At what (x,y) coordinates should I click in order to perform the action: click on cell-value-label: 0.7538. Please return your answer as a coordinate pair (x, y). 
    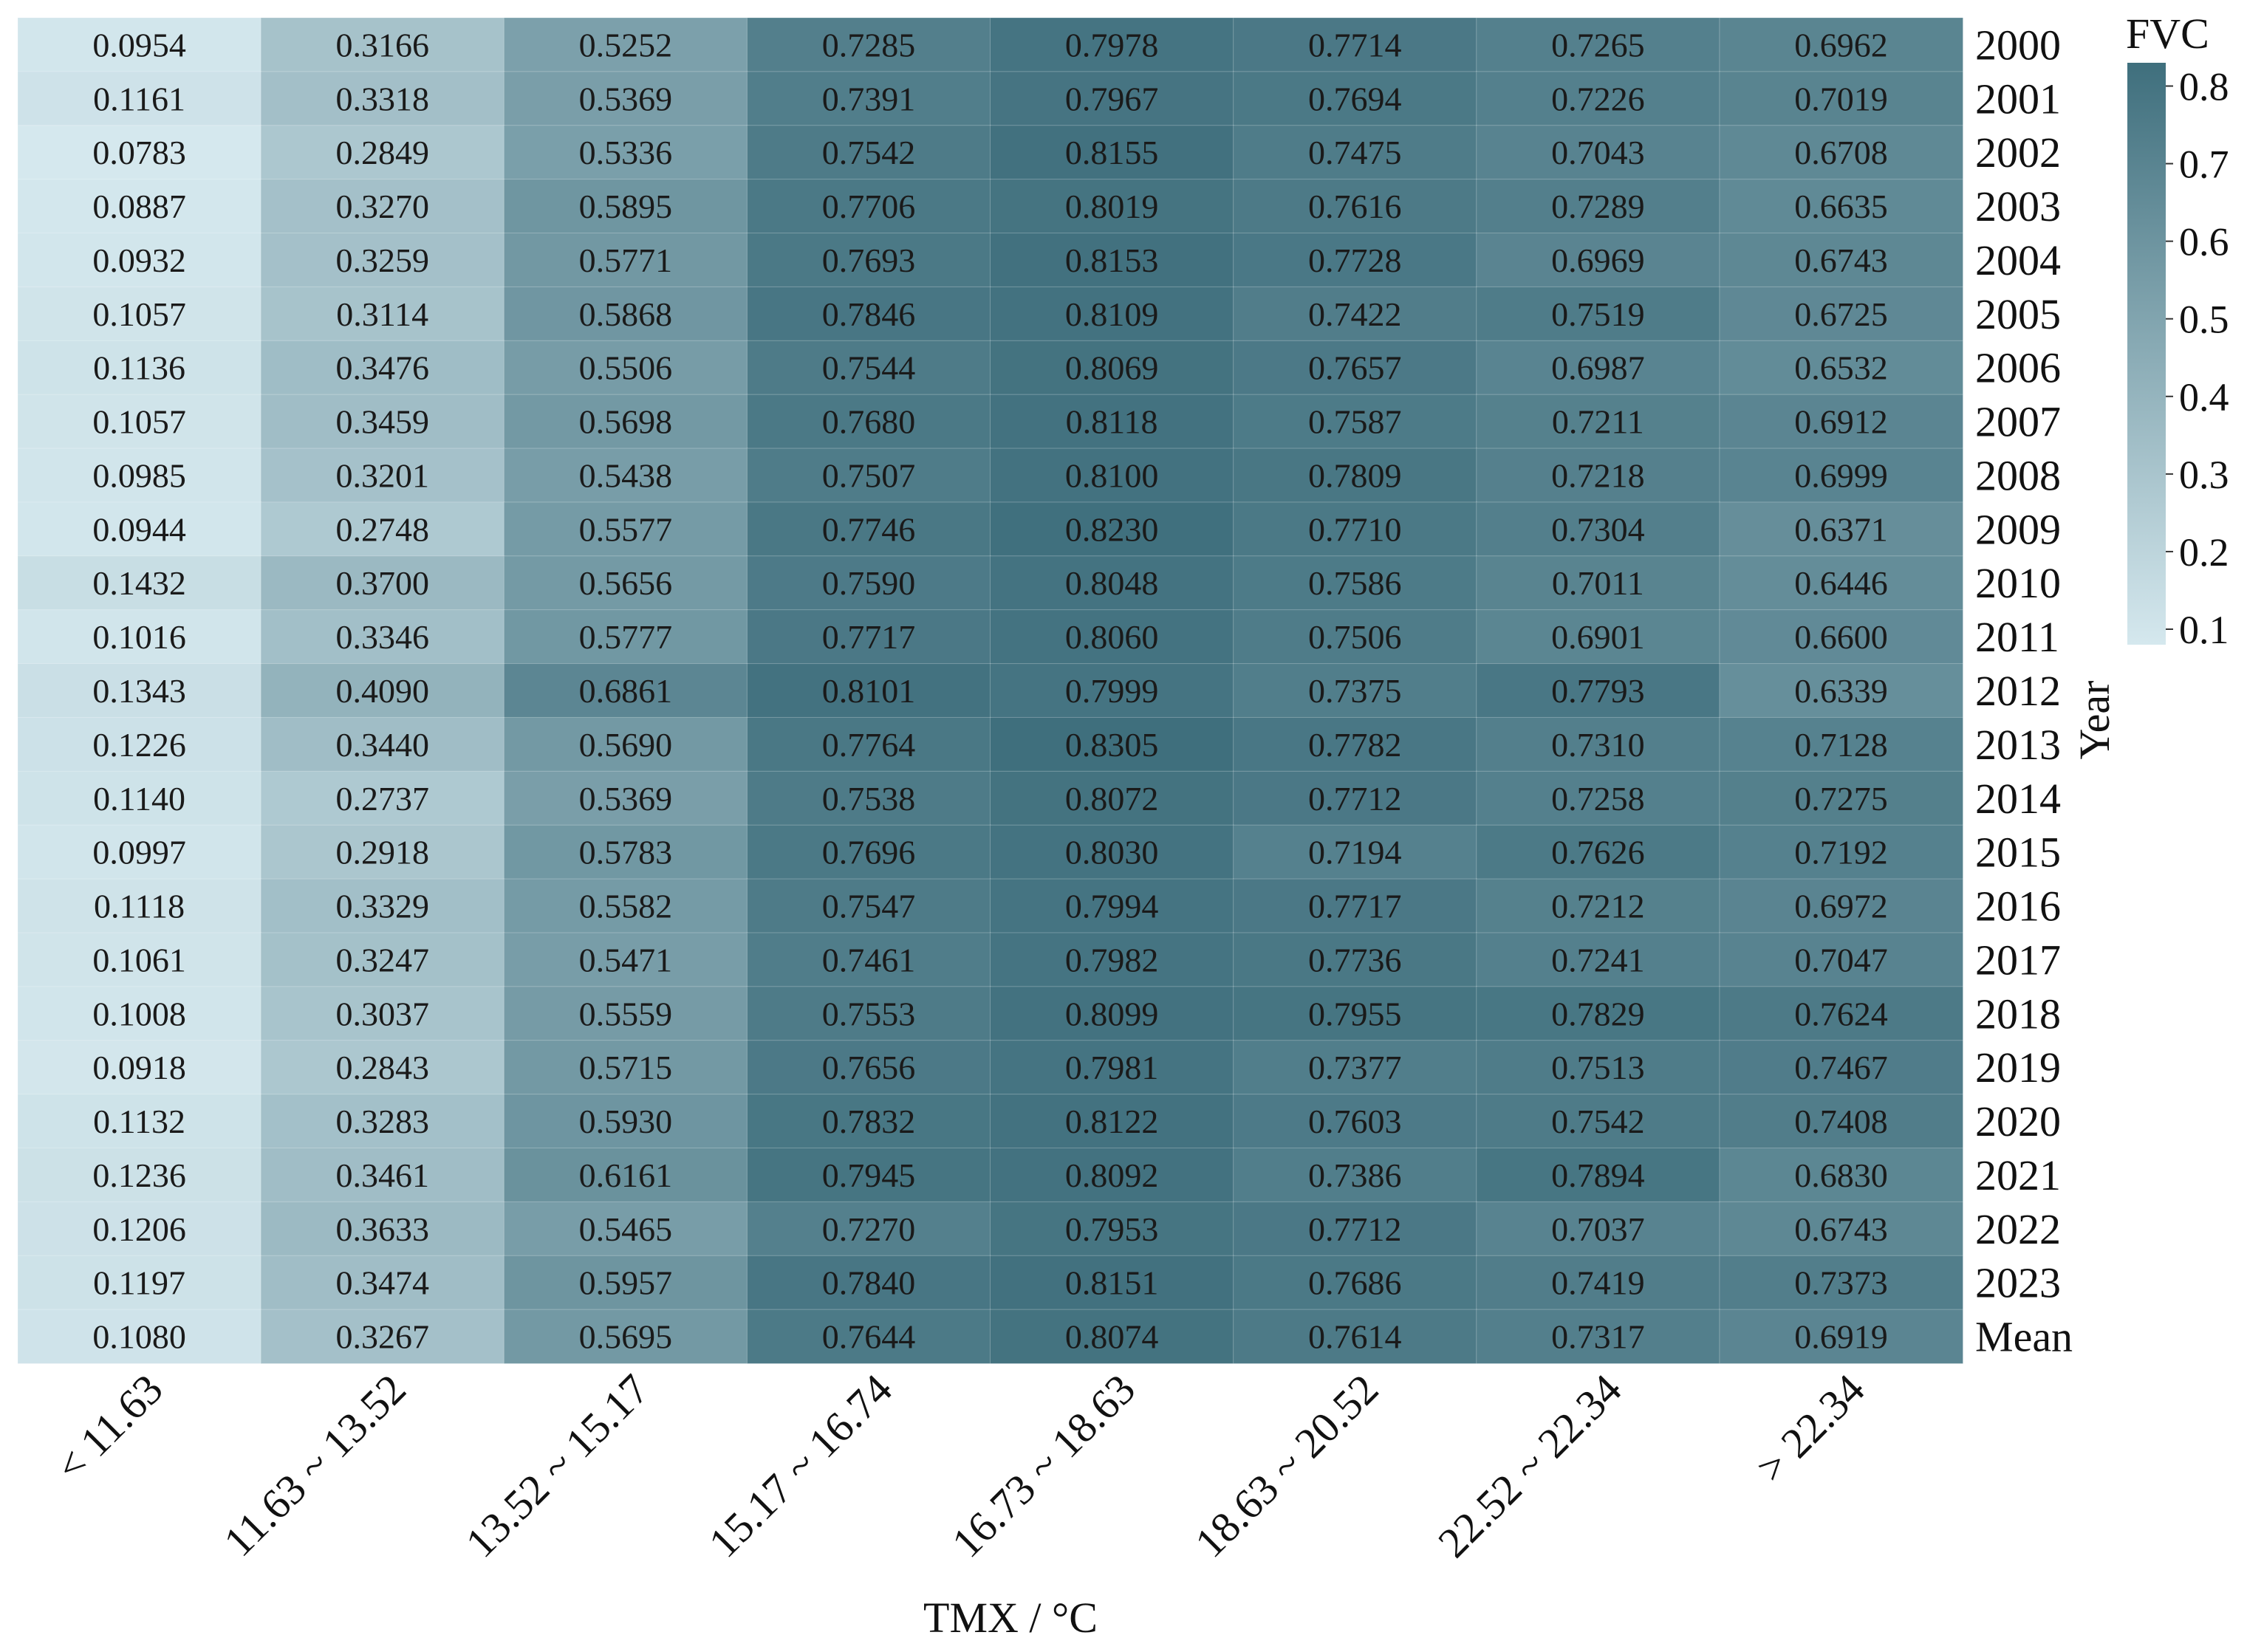
    Looking at the image, I should click on (869, 799).